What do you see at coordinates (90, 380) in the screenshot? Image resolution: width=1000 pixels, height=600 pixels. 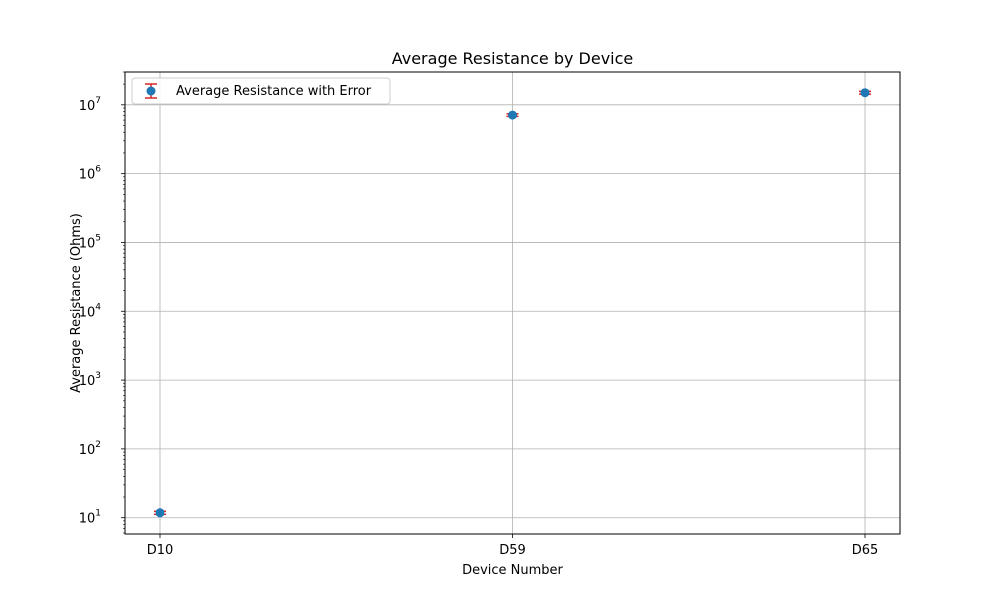 I see `y-tick-label: 10³` at bounding box center [90, 380].